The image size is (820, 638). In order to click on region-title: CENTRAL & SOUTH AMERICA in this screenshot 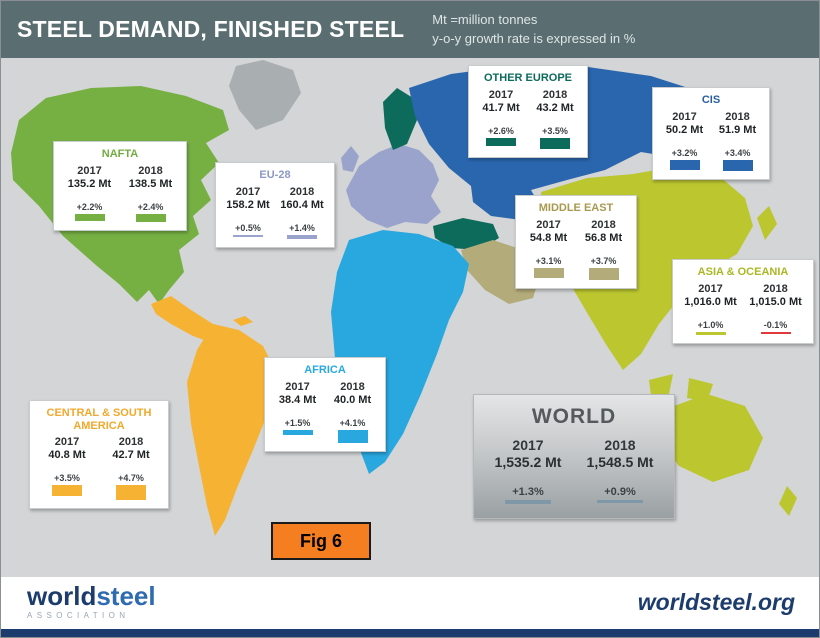, I will do `click(99, 419)`.